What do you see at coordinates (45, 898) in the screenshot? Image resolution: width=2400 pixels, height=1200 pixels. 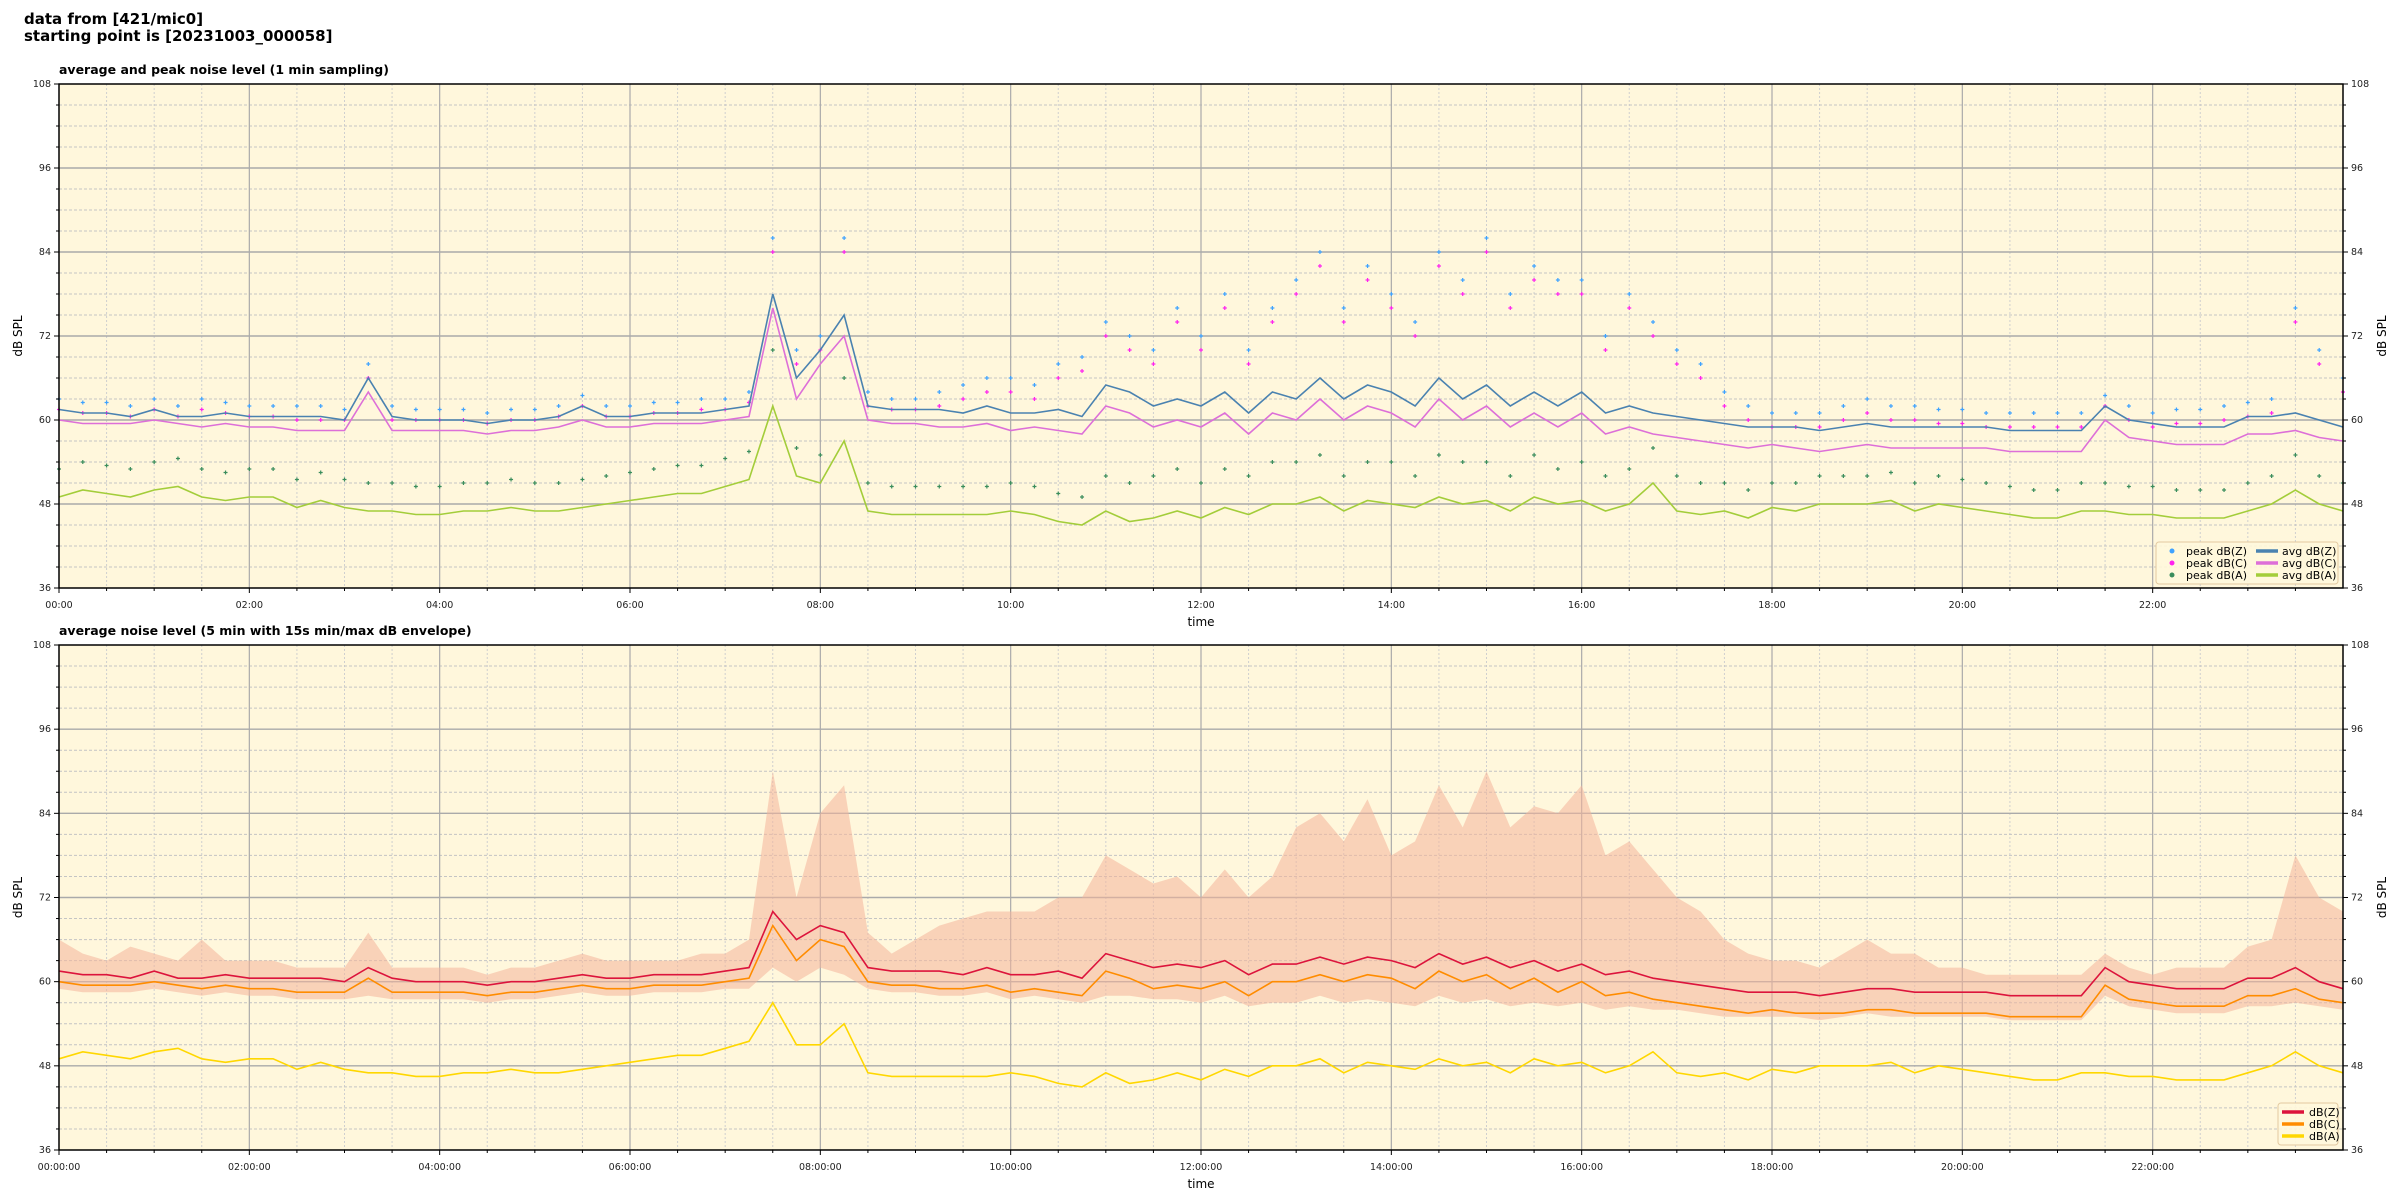 I see `y-tick-label: 72` at bounding box center [45, 898].